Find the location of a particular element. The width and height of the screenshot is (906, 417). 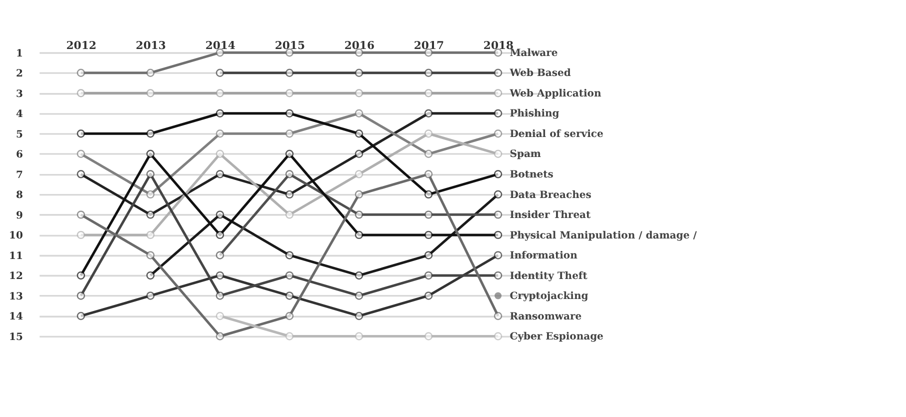

y-tick-label: 8 is located at coordinates (19, 196).